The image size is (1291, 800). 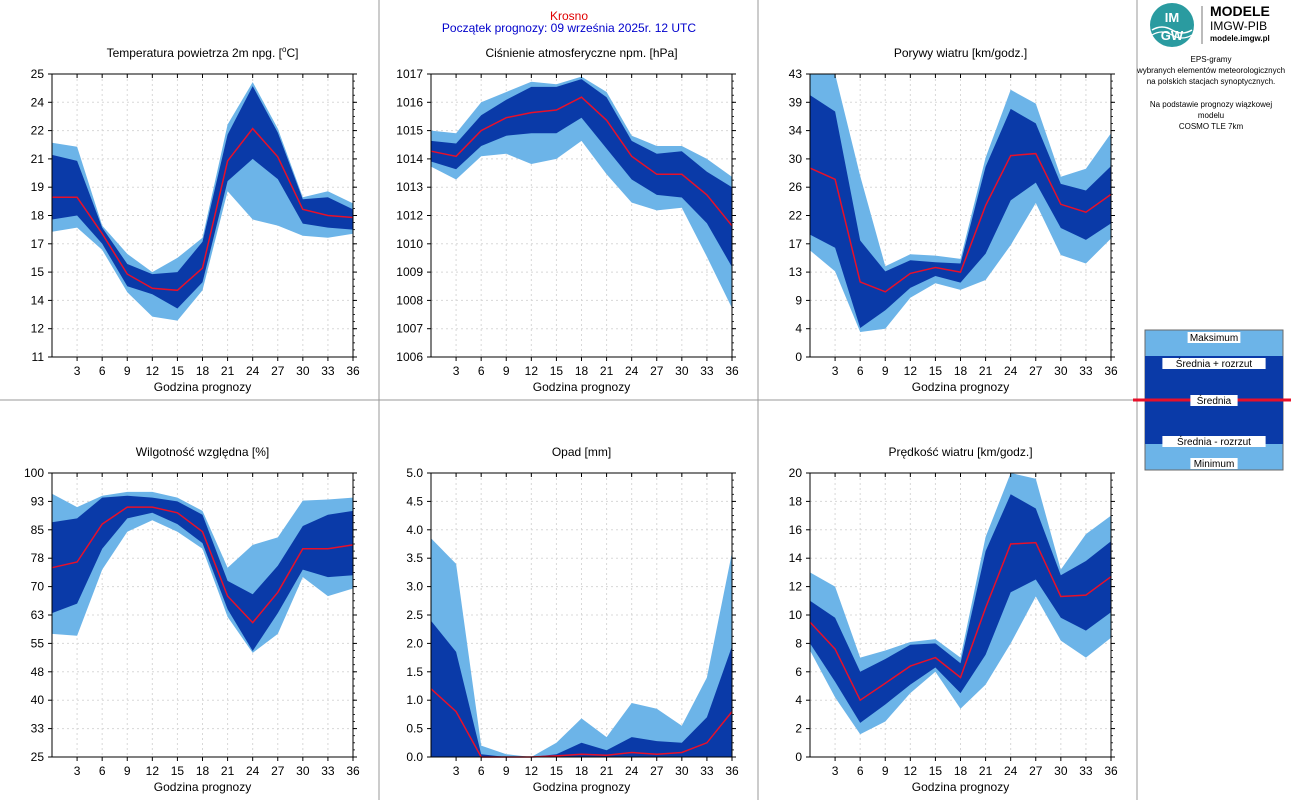 I want to click on y-tick-label: 15, so click(x=38, y=272).